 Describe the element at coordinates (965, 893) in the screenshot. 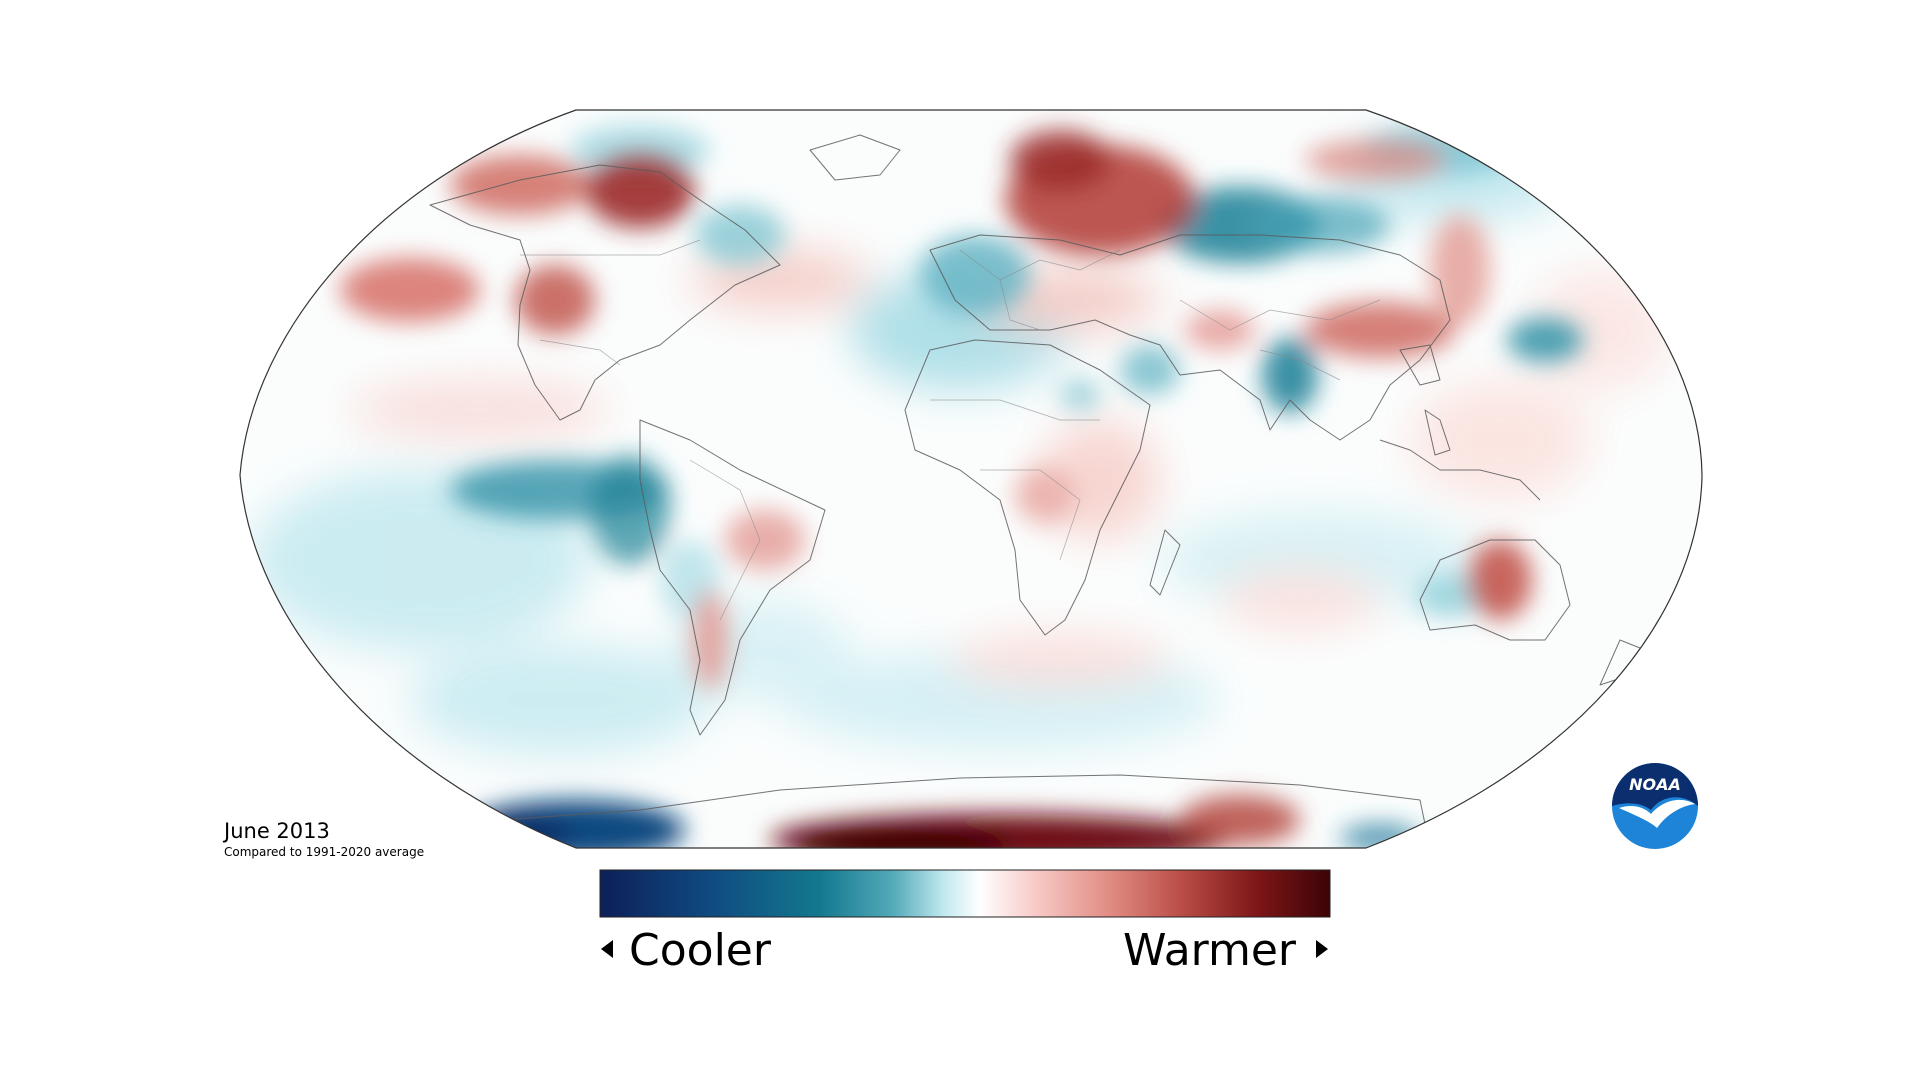

I see `color-scale-bar` at that location.